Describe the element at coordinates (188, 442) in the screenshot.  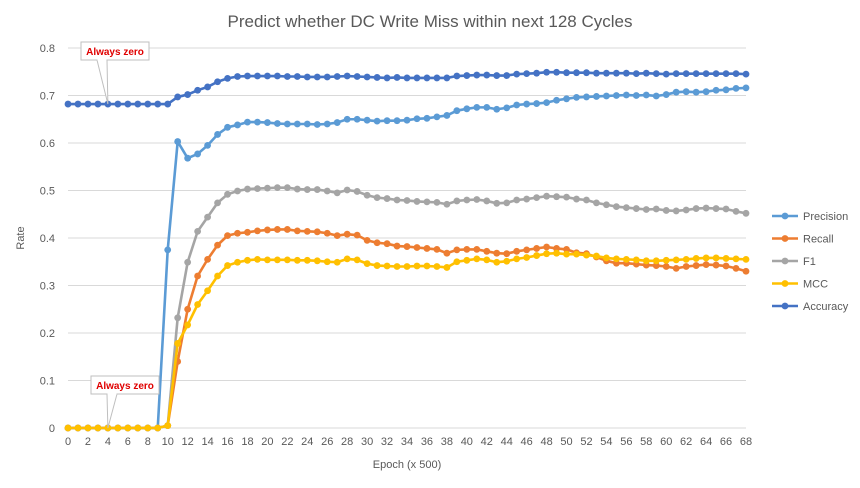
I see `x-tick-label: 12` at that location.